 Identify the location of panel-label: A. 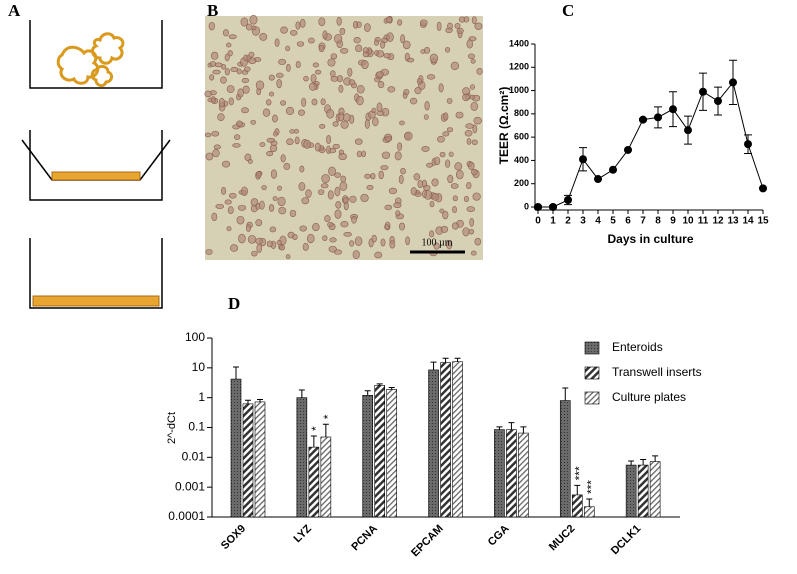
(14, 10).